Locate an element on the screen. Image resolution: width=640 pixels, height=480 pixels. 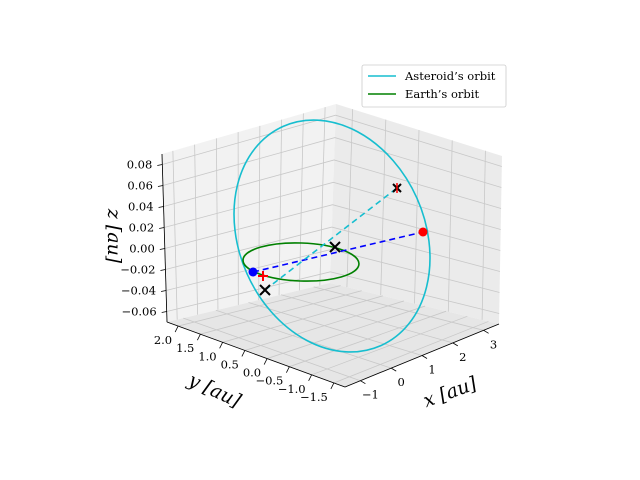
red-dot-marker is located at coordinates (423, 232).